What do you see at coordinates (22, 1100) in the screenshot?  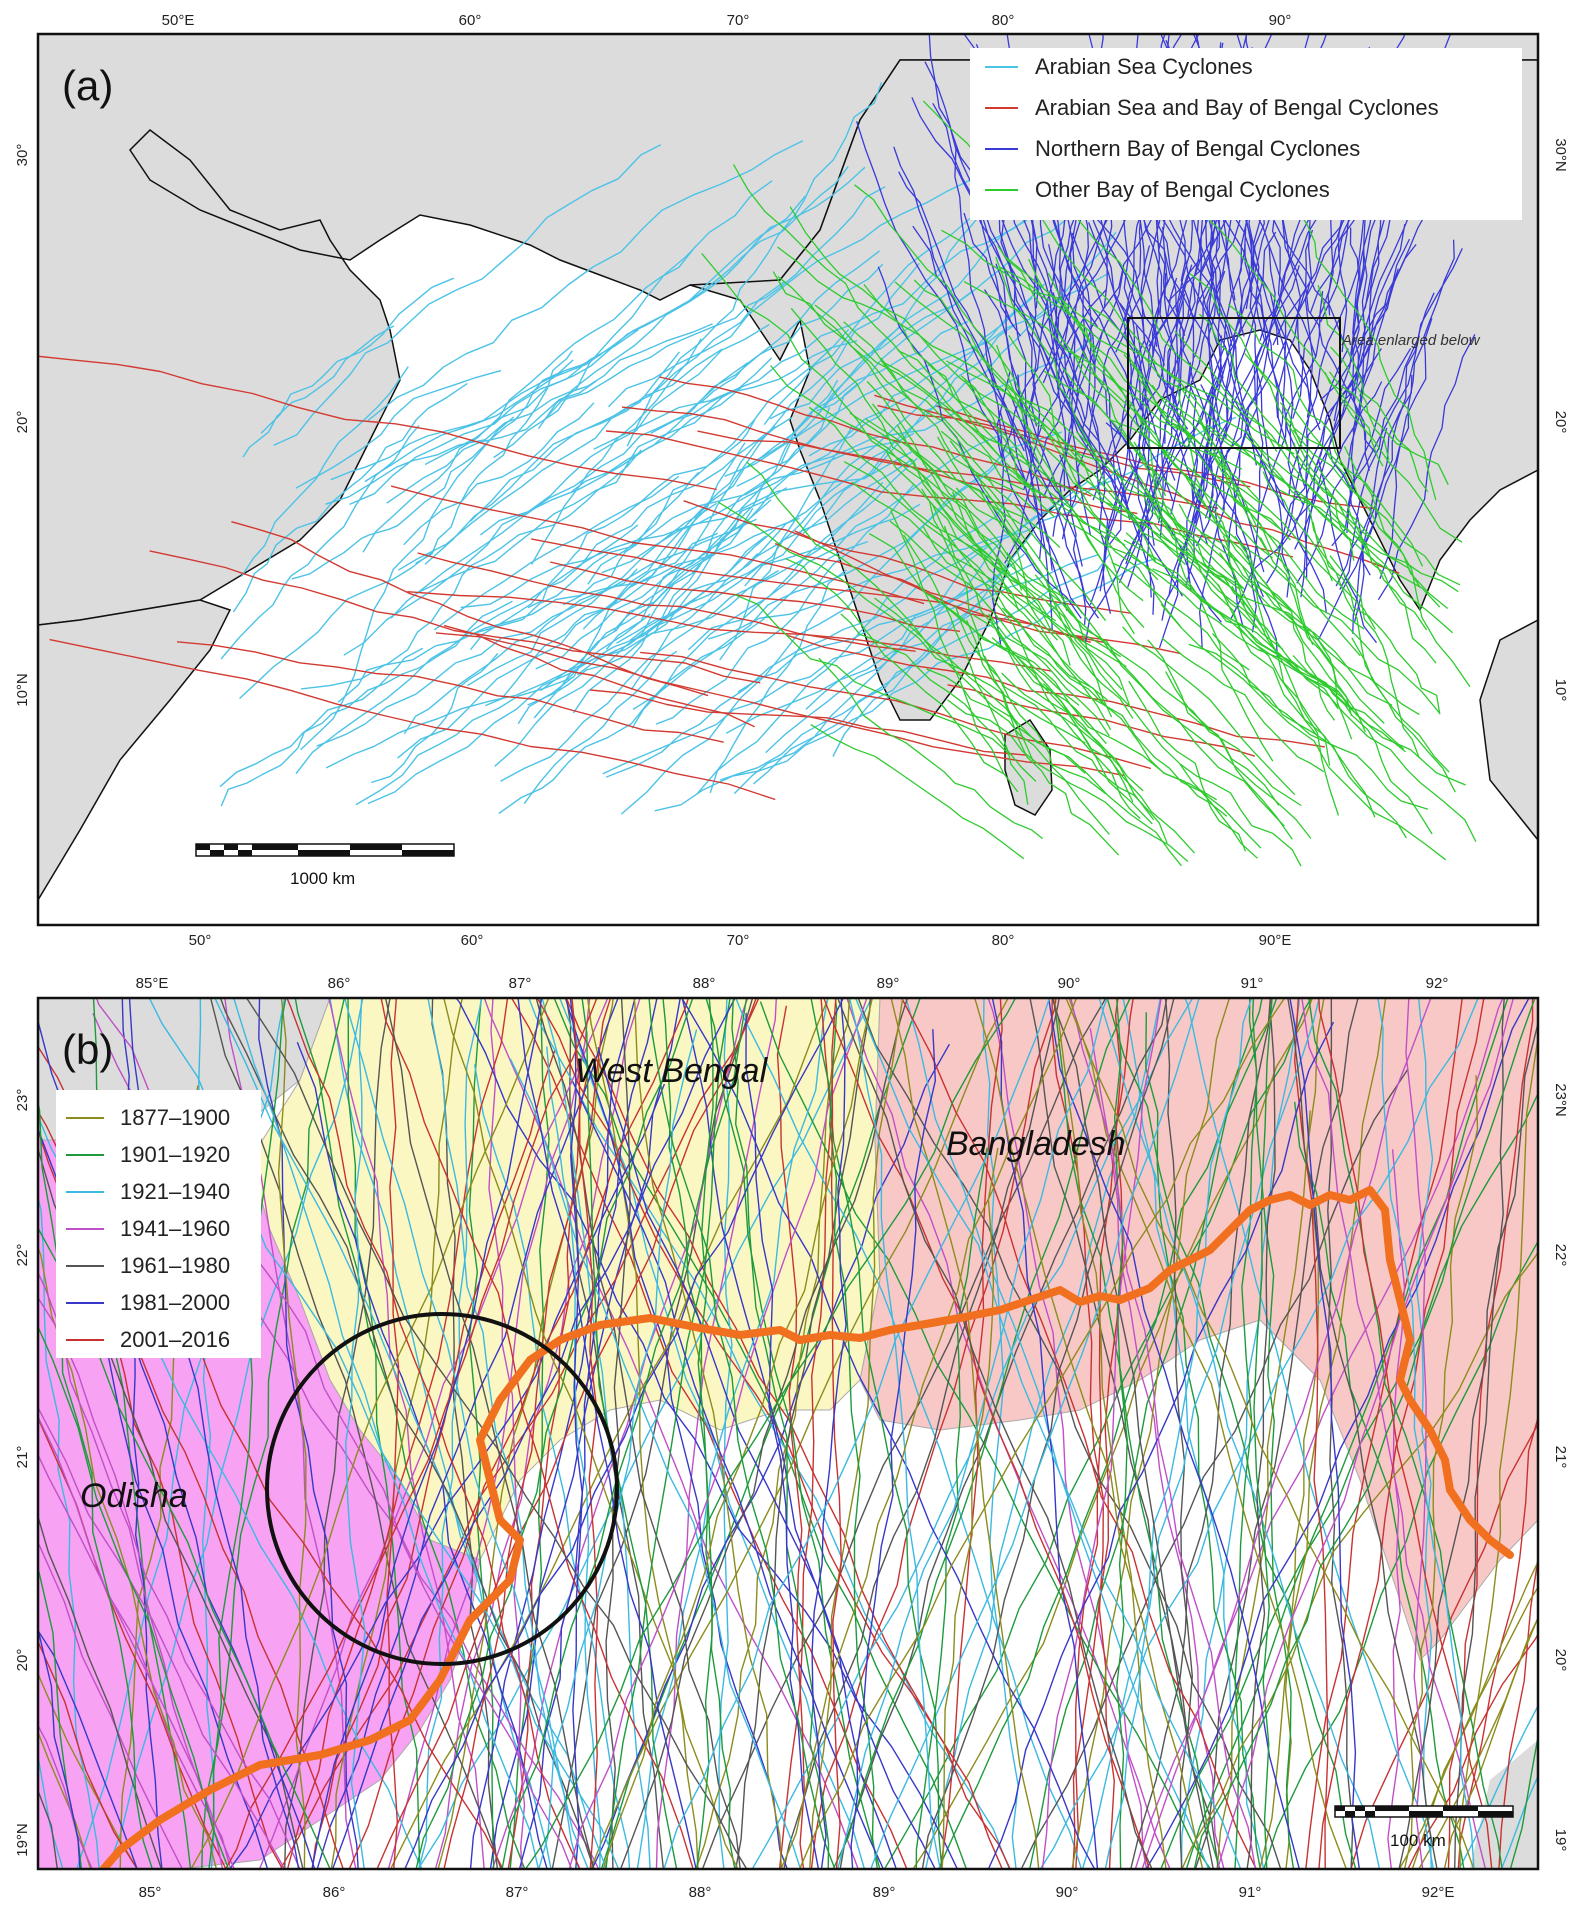 I see `b-left-tick-1: 23°` at bounding box center [22, 1100].